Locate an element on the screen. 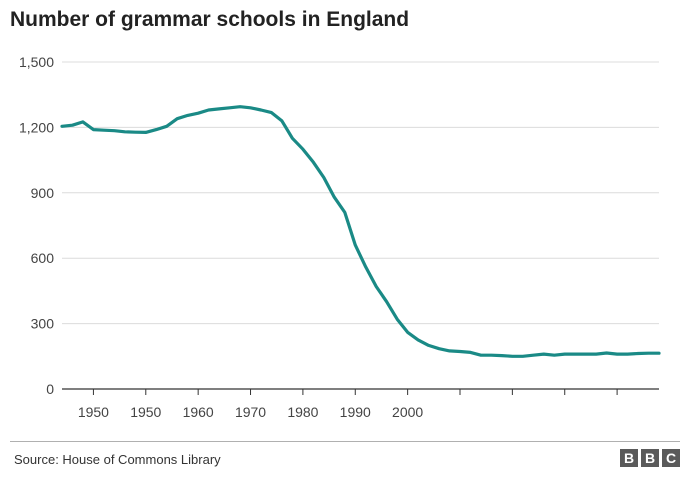  bbc-logo: B B C is located at coordinates (650, 458).